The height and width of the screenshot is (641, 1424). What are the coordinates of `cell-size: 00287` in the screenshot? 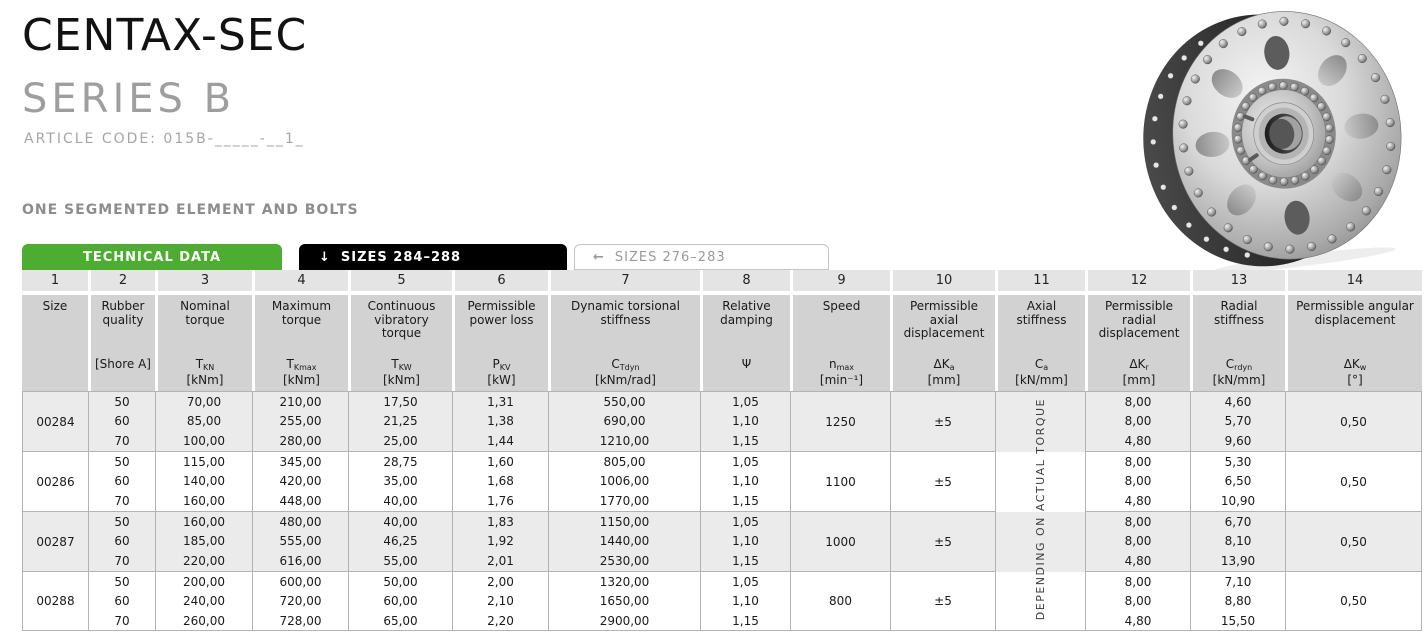 It's located at (55, 541).